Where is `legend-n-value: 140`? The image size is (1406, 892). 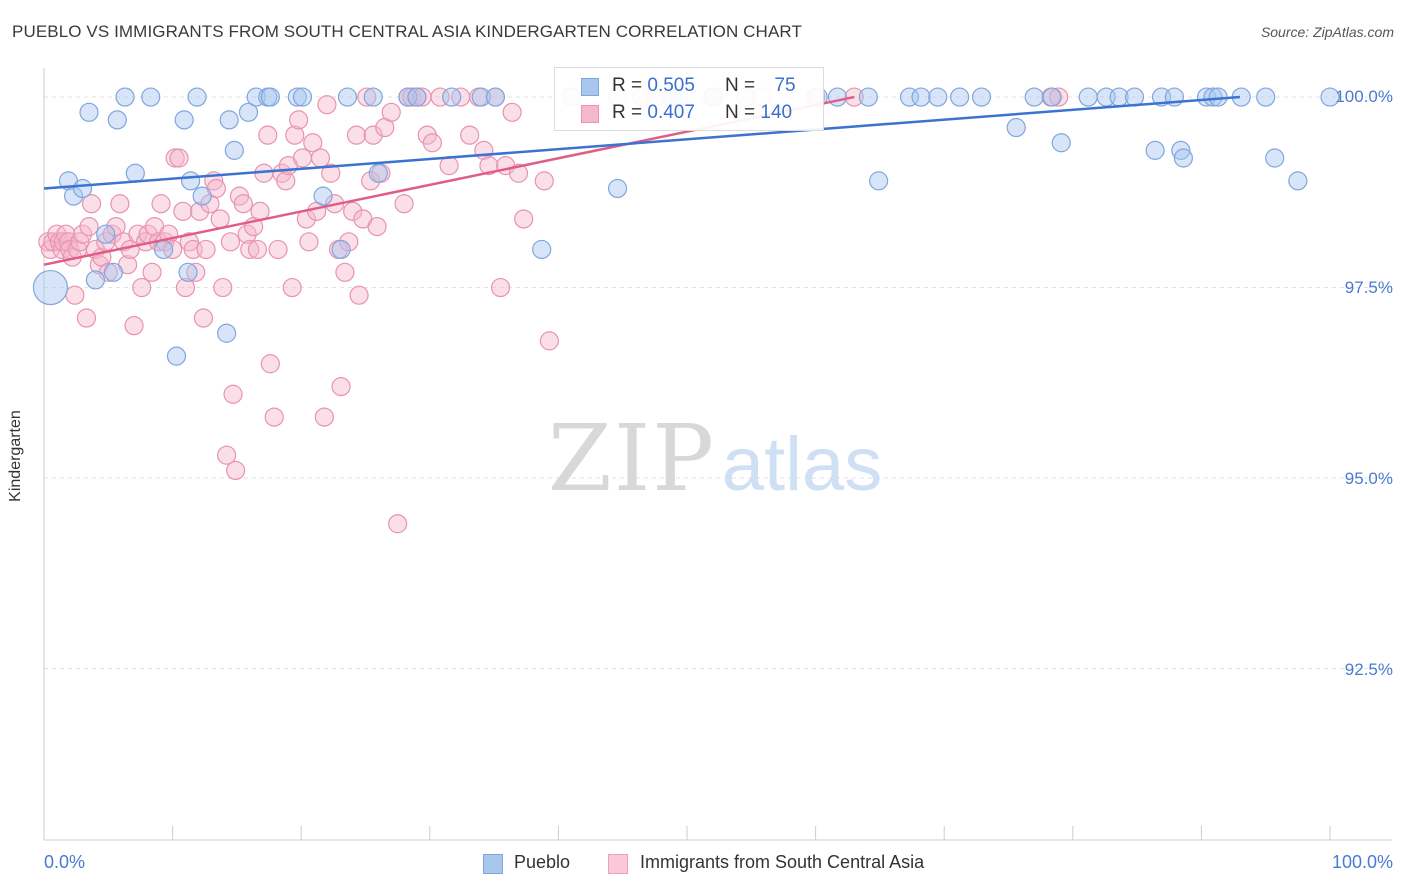
legend-n-value: 140 is located at coordinates (776, 112).